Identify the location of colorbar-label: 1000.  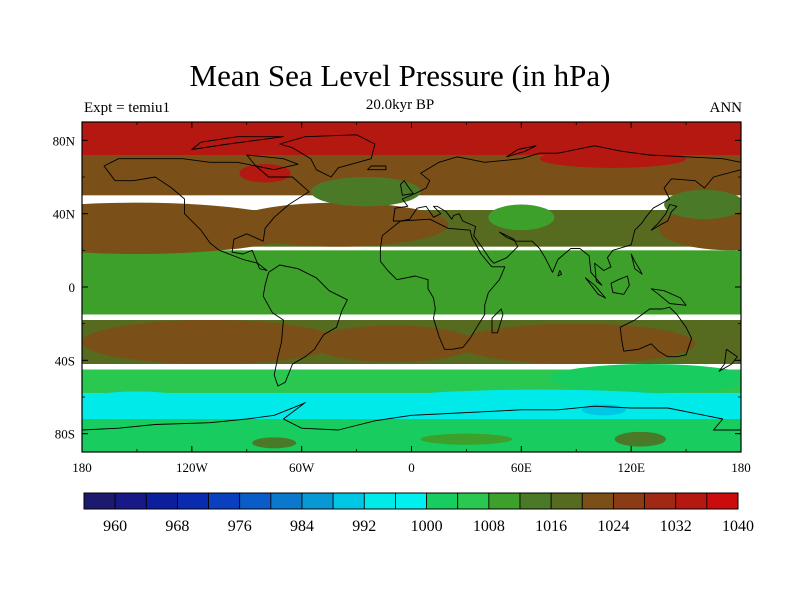
(427, 526).